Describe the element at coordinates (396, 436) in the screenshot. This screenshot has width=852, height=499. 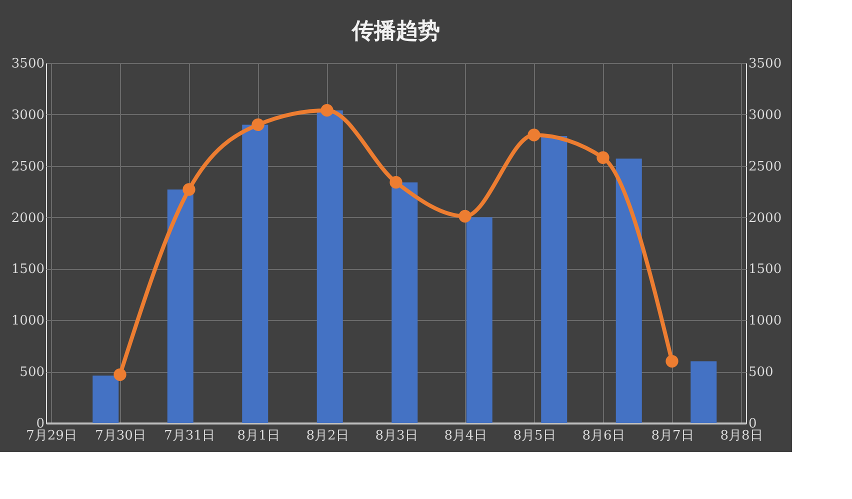
I see `x-tick-label: 8月3日` at that location.